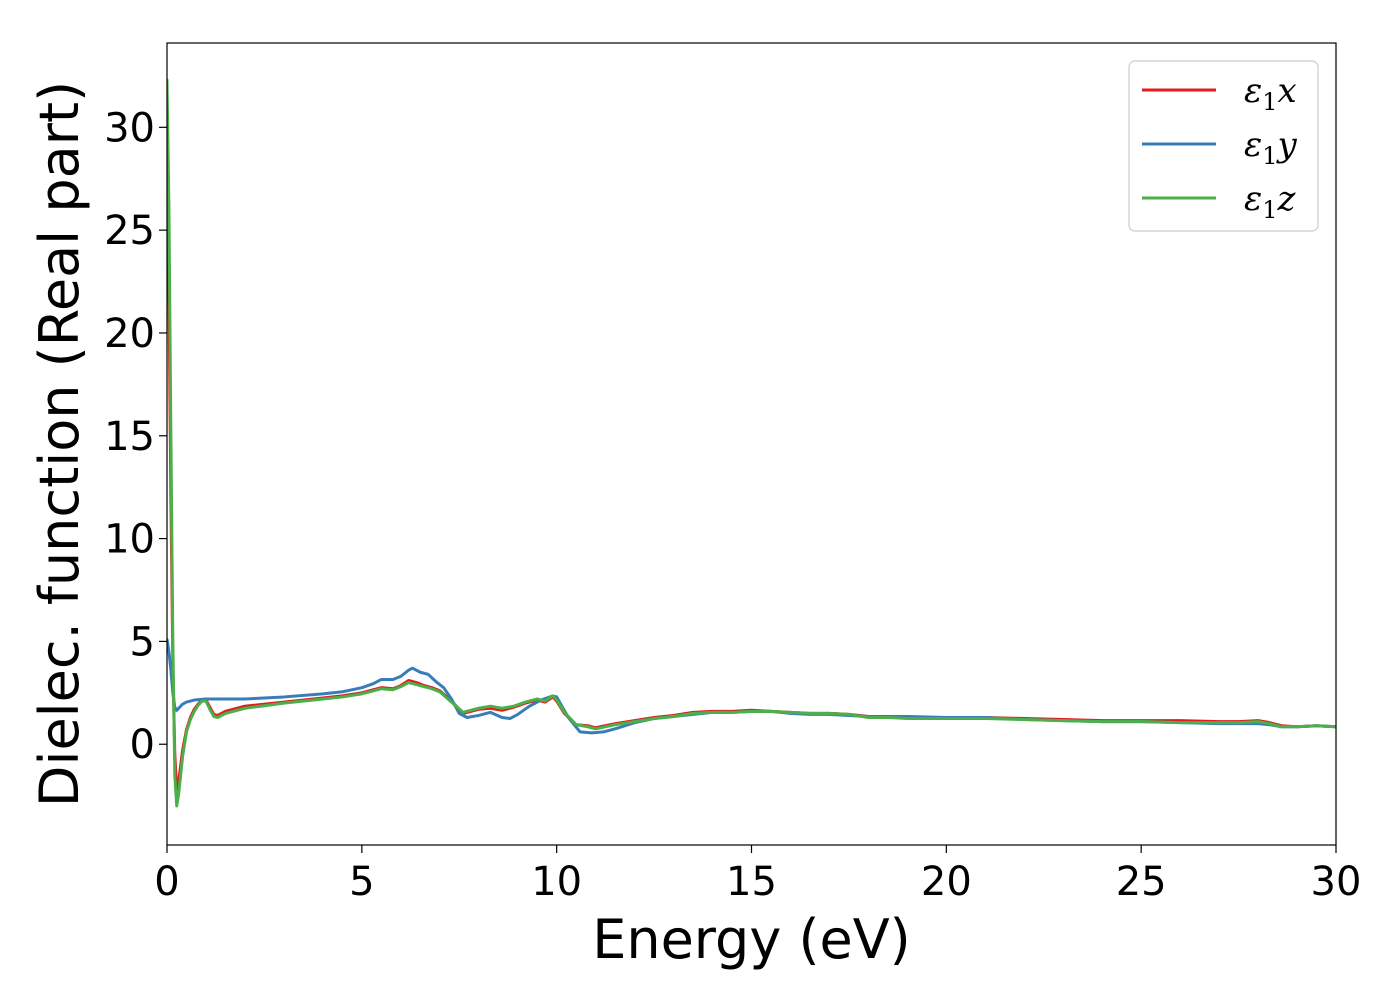  Describe the element at coordinates (129, 437) in the screenshot. I see `y-tick-label: 15` at that location.